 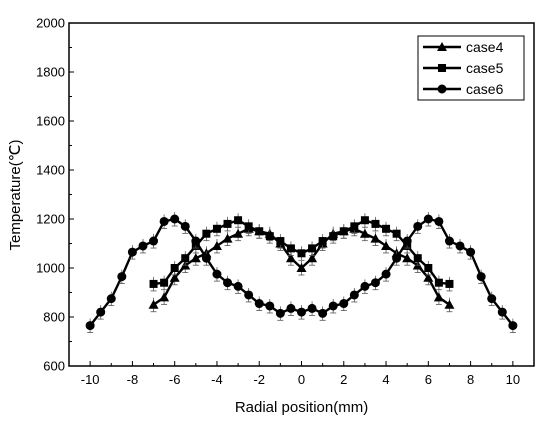 I want to click on y-tick-label: 800, so click(x=54, y=317).